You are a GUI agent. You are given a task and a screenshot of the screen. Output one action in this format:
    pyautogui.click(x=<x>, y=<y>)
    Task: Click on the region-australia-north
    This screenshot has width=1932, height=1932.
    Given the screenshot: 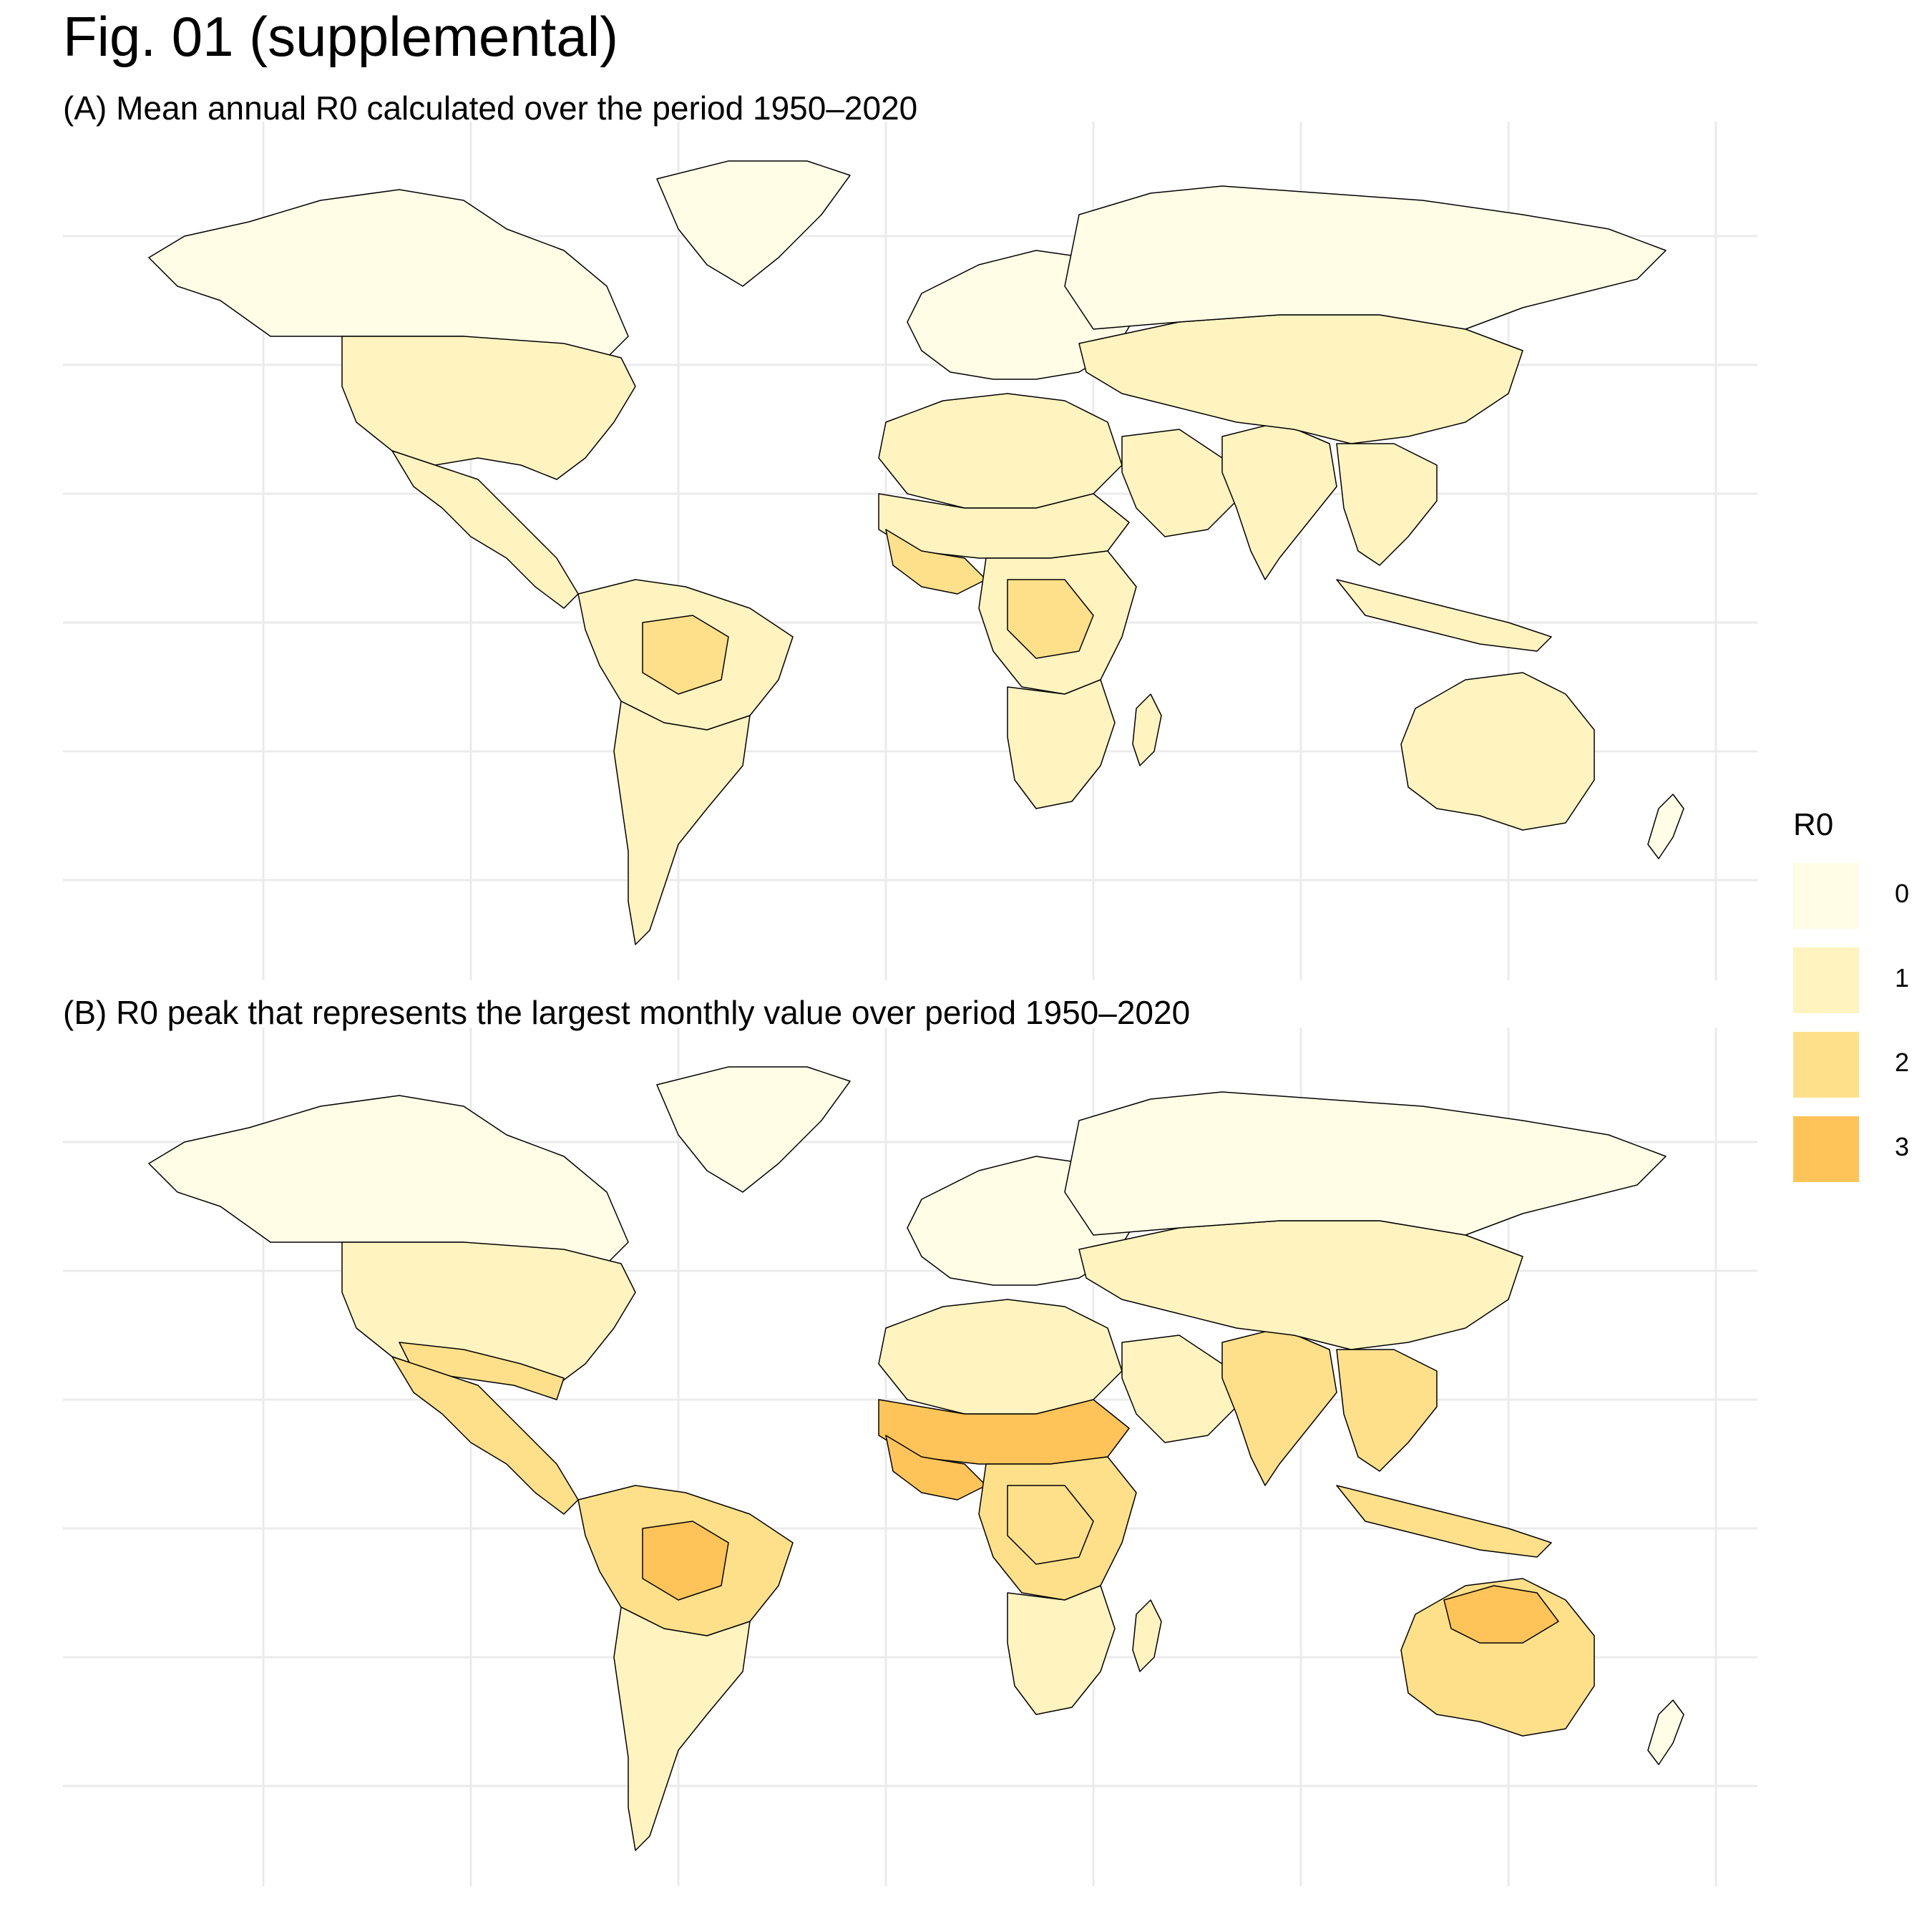 What is the action you would take?
    pyautogui.click(x=1501, y=1614)
    